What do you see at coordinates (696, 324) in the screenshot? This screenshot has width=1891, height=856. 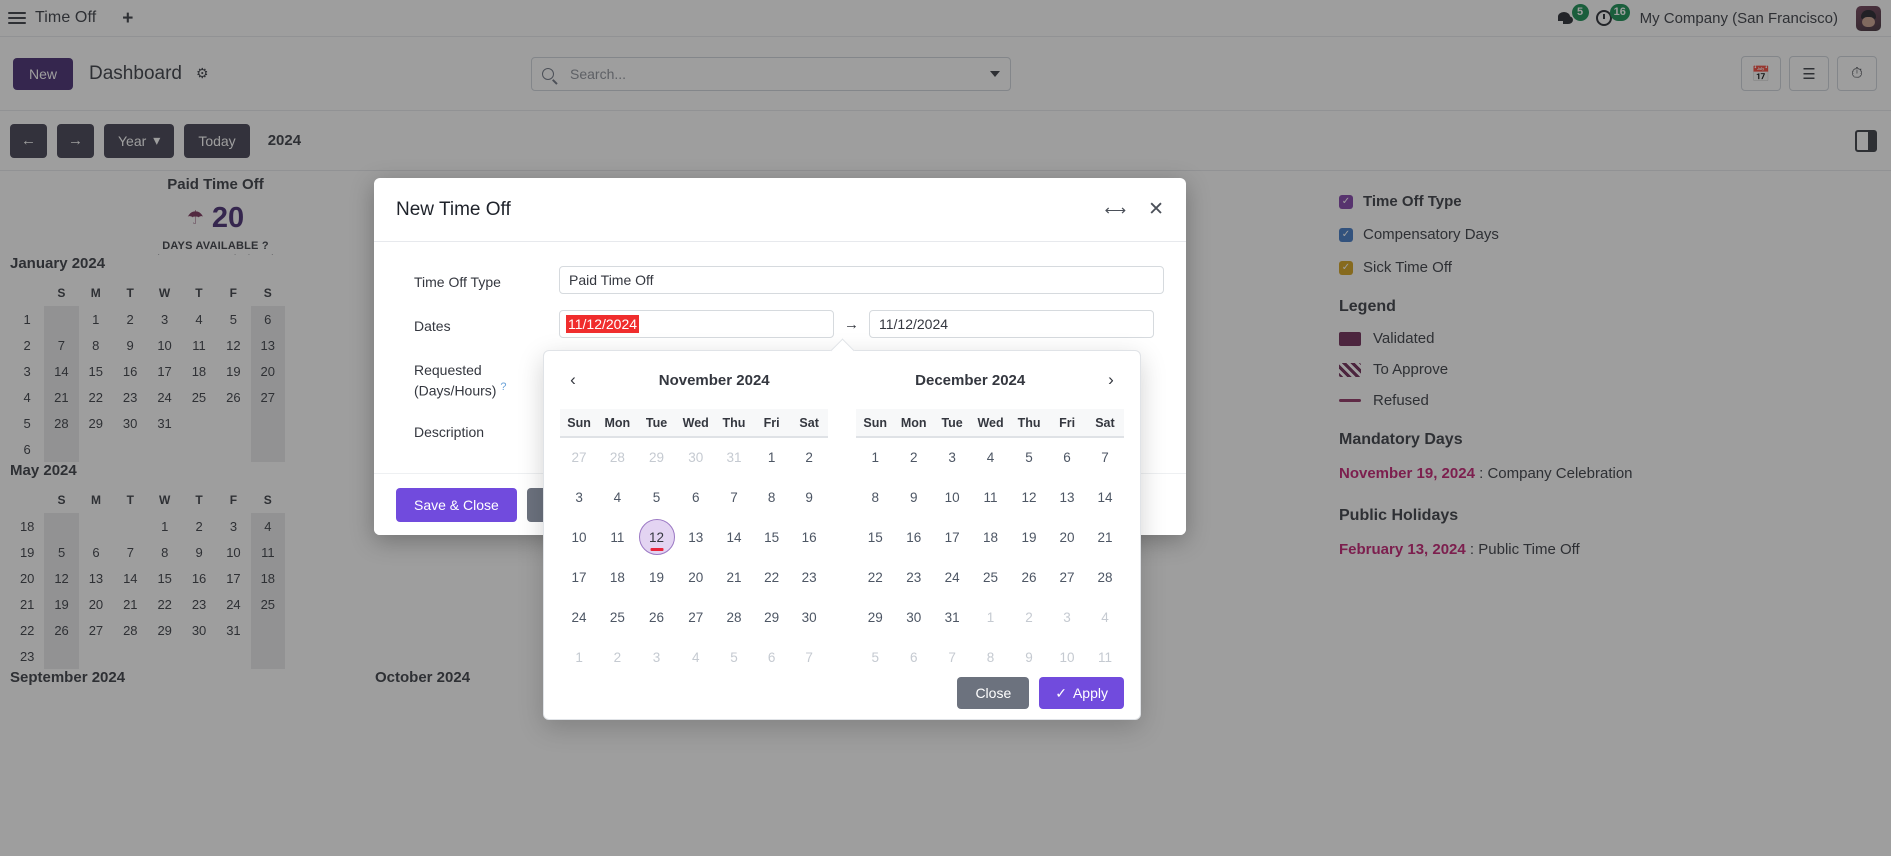 I see `date-from-input: 11/12/2024` at bounding box center [696, 324].